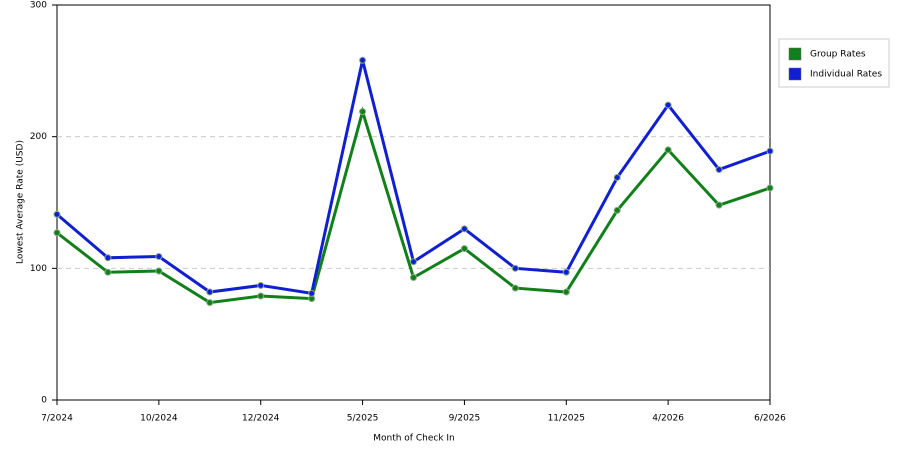  What do you see at coordinates (57, 419) in the screenshot?
I see `x-tick-label: 7/2024` at bounding box center [57, 419].